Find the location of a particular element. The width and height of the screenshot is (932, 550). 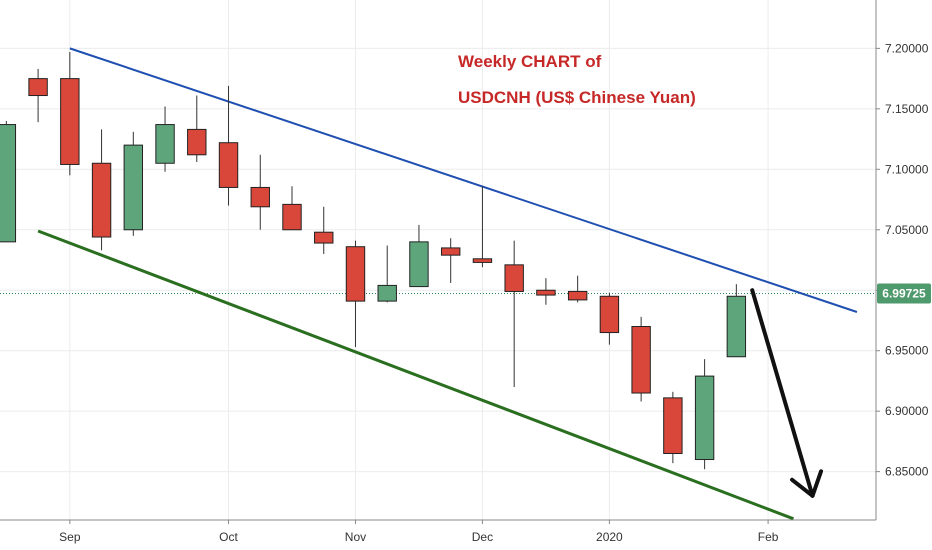

forecast-arrow is located at coordinates (787, 393).